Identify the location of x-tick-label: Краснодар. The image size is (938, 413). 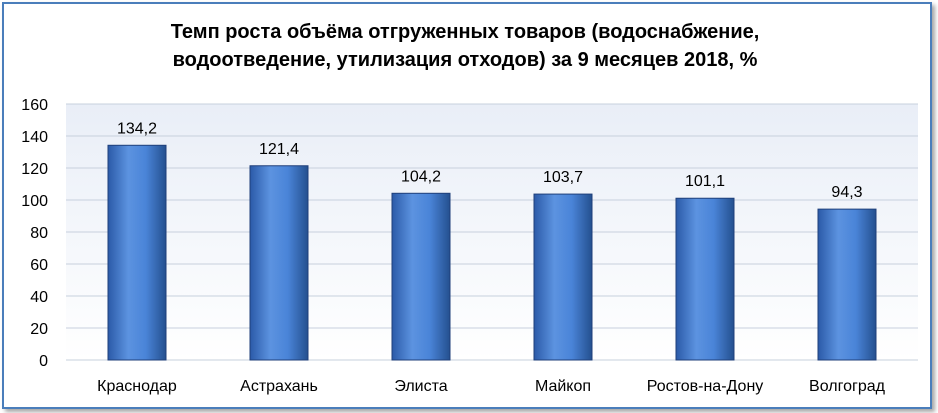
(137, 386).